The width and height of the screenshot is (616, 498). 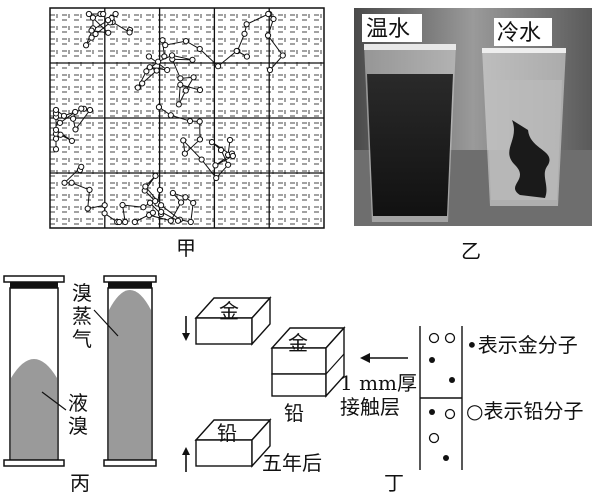 I want to click on warm-water, so click(x=410, y=145).